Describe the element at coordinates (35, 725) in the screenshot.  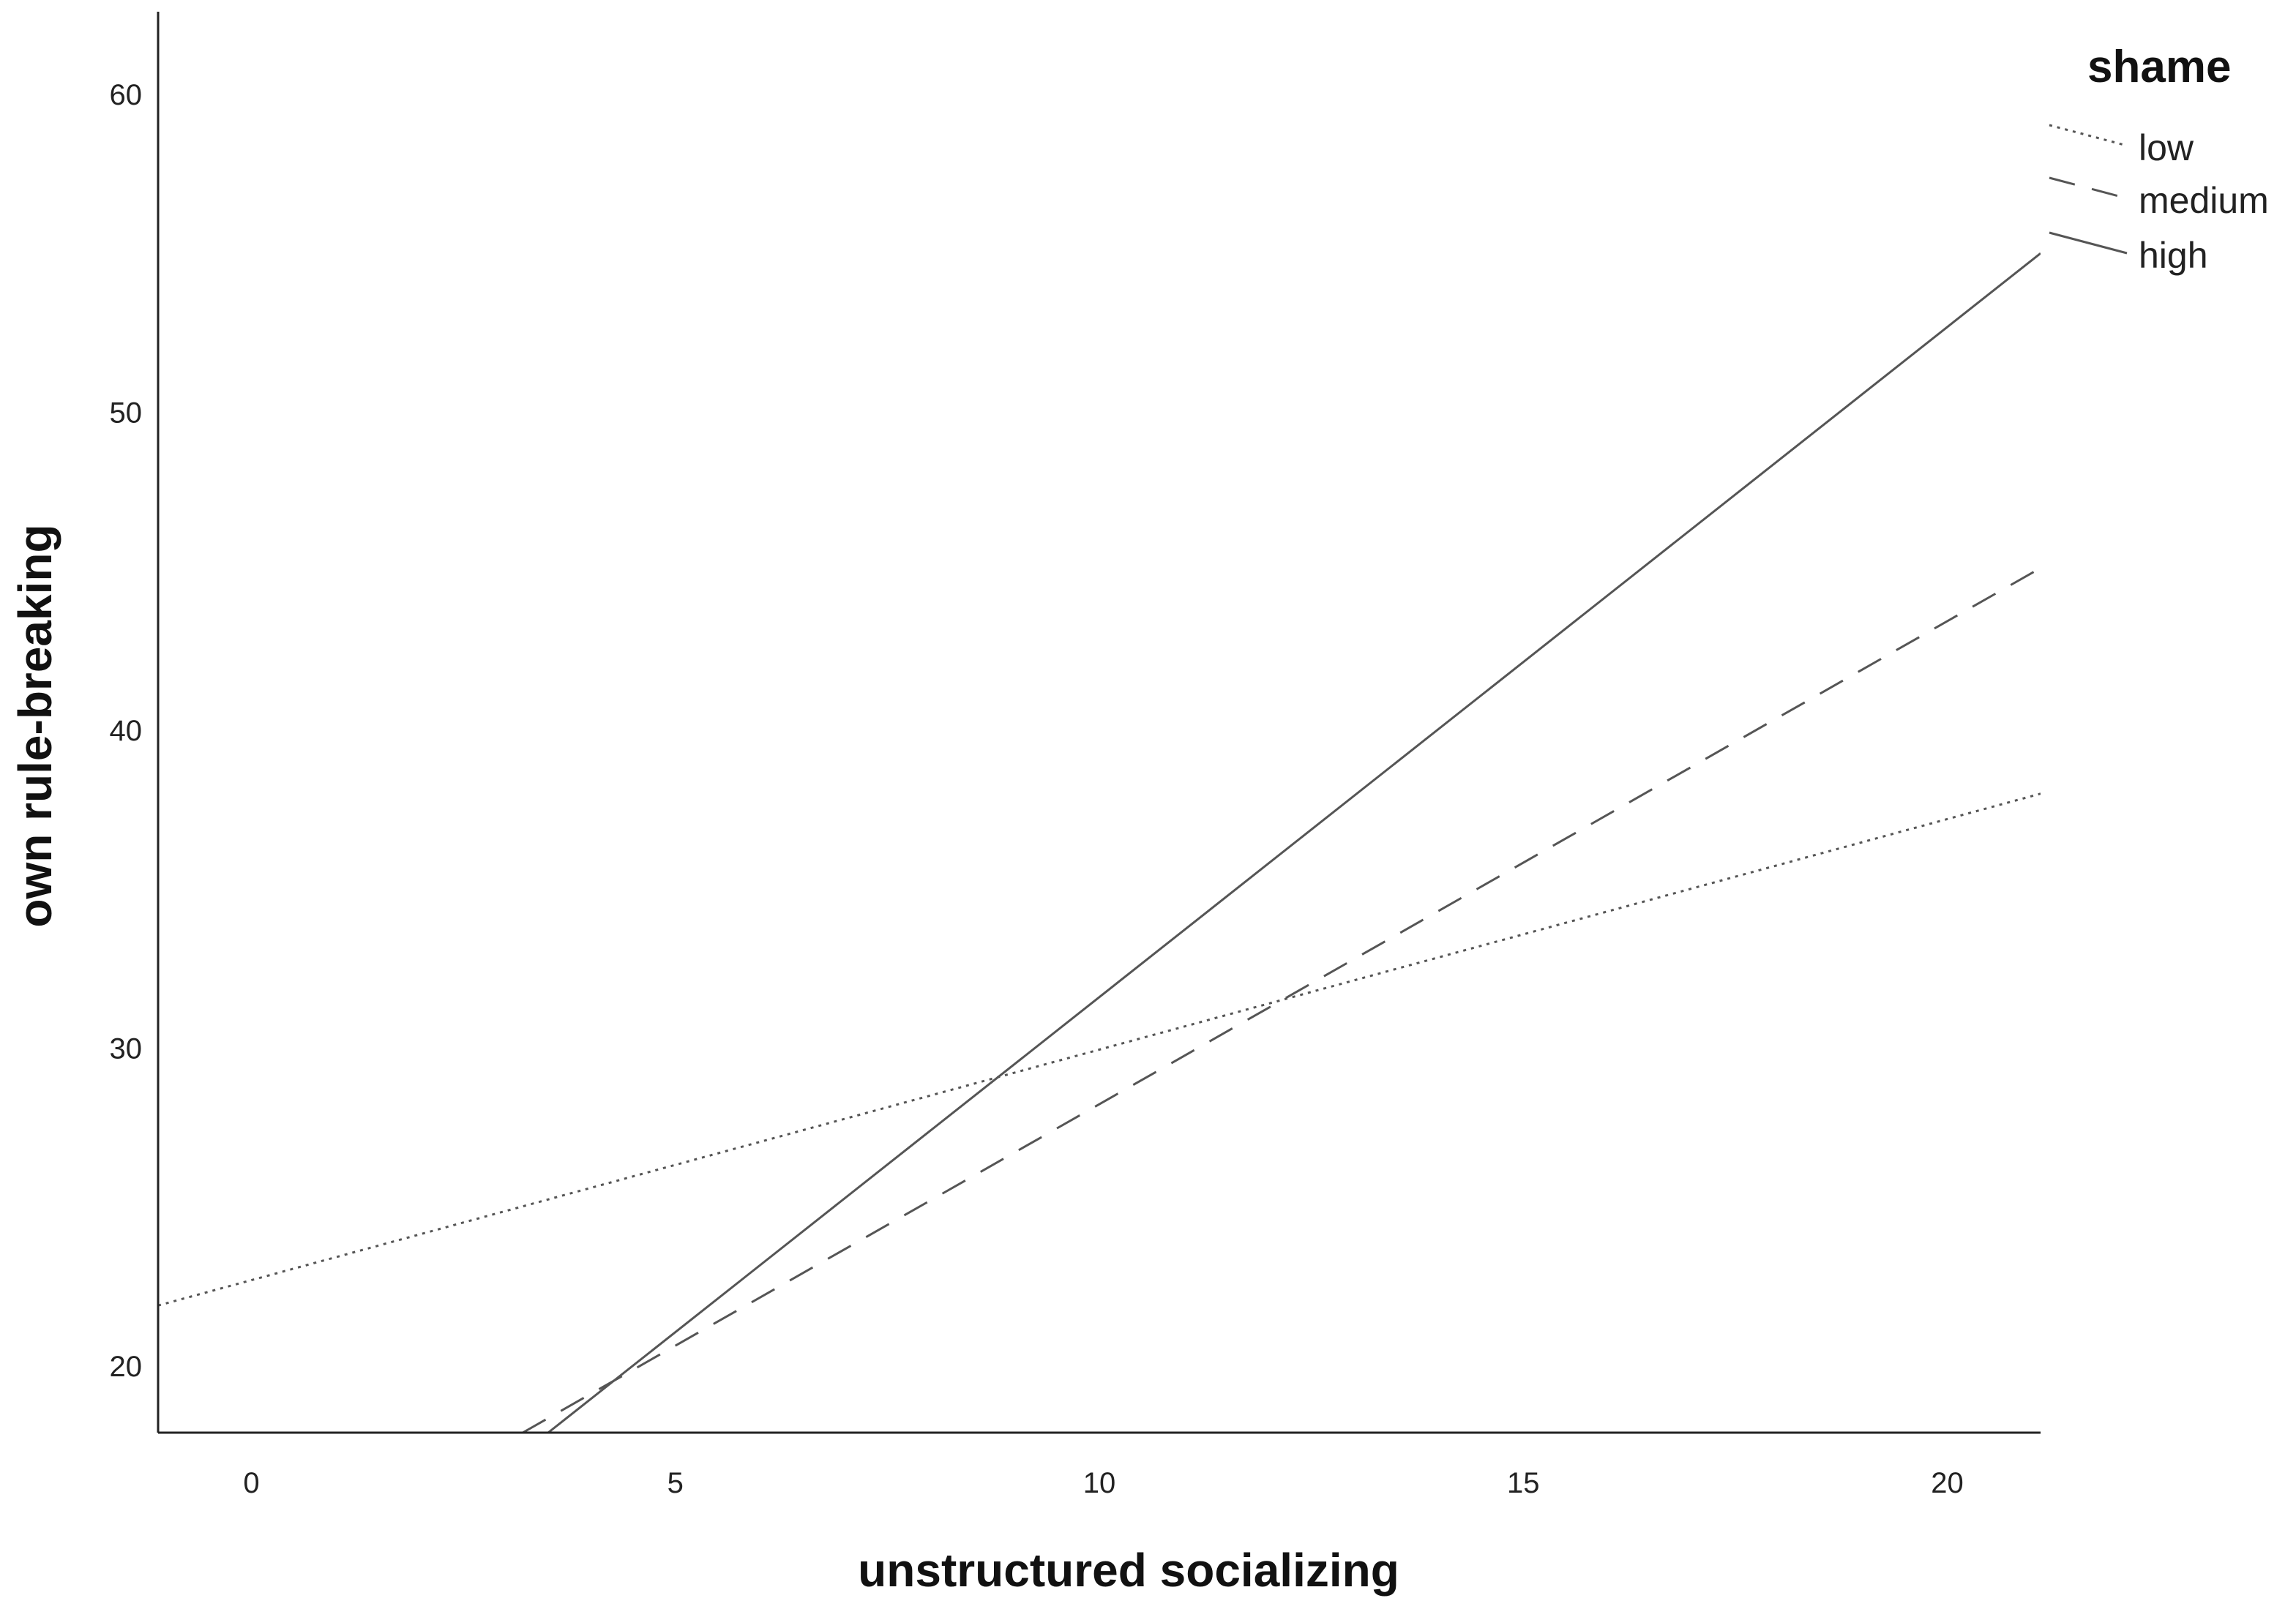
I see `y-axis-title: own rule-breaking` at that location.